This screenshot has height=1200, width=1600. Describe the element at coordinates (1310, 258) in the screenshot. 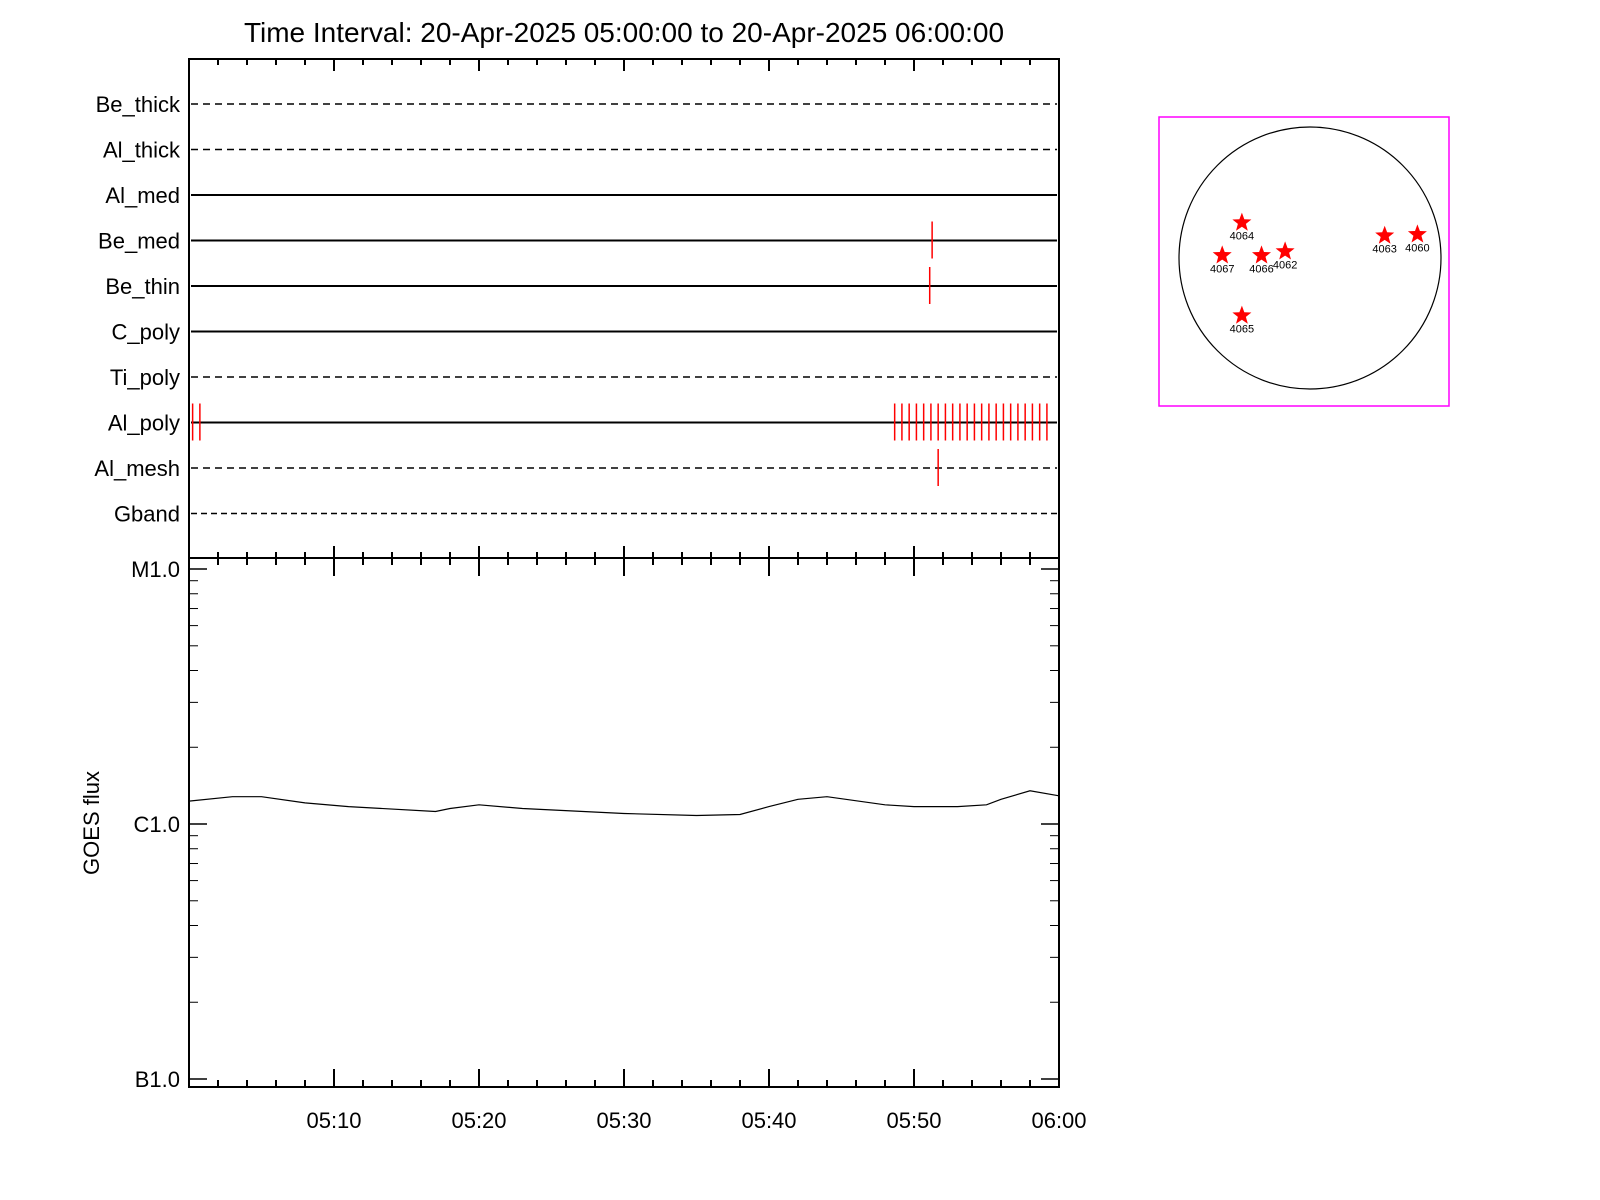

I see `solar-limb` at that location.